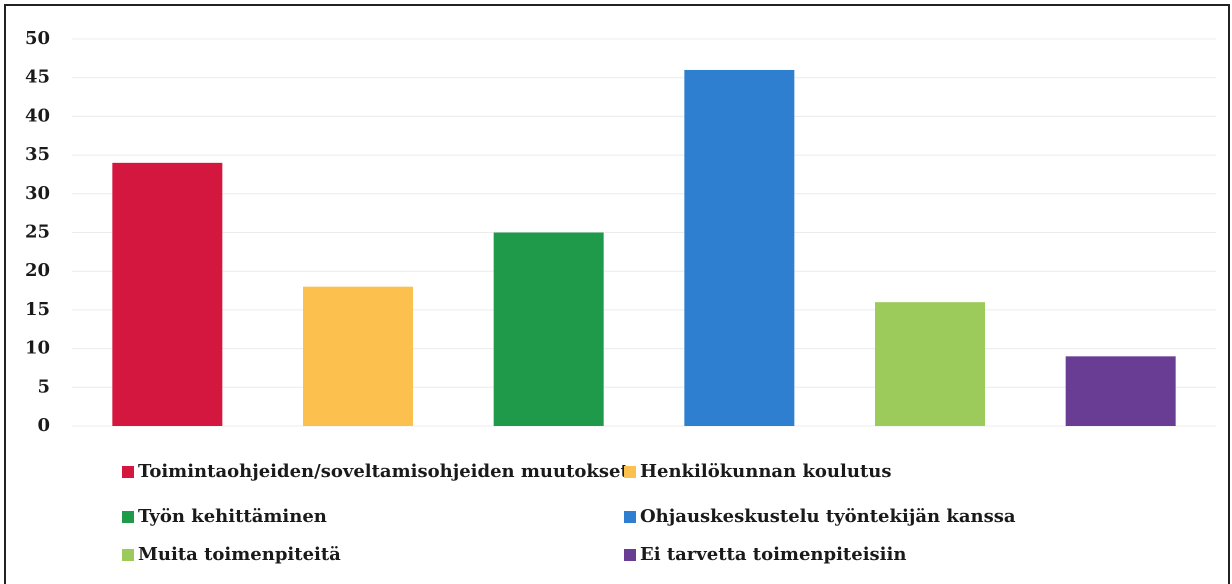  What do you see at coordinates (37, 309) in the screenshot?
I see `y-tick-label: 15` at bounding box center [37, 309].